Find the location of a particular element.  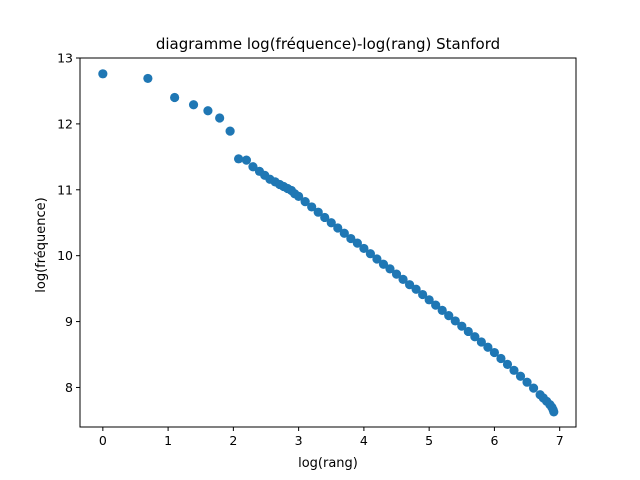

x-tick-label: 1 is located at coordinates (168, 440).